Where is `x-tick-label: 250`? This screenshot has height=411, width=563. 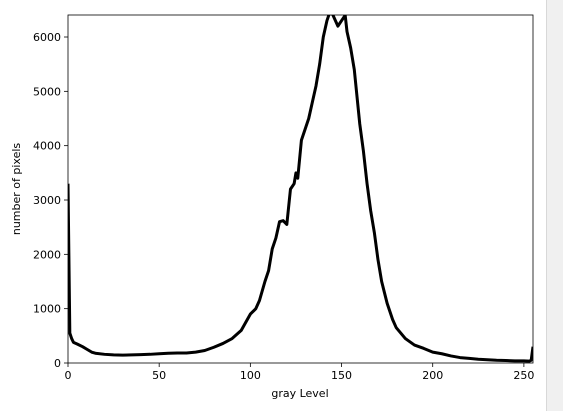 x-tick-label: 250 is located at coordinates (523, 375).